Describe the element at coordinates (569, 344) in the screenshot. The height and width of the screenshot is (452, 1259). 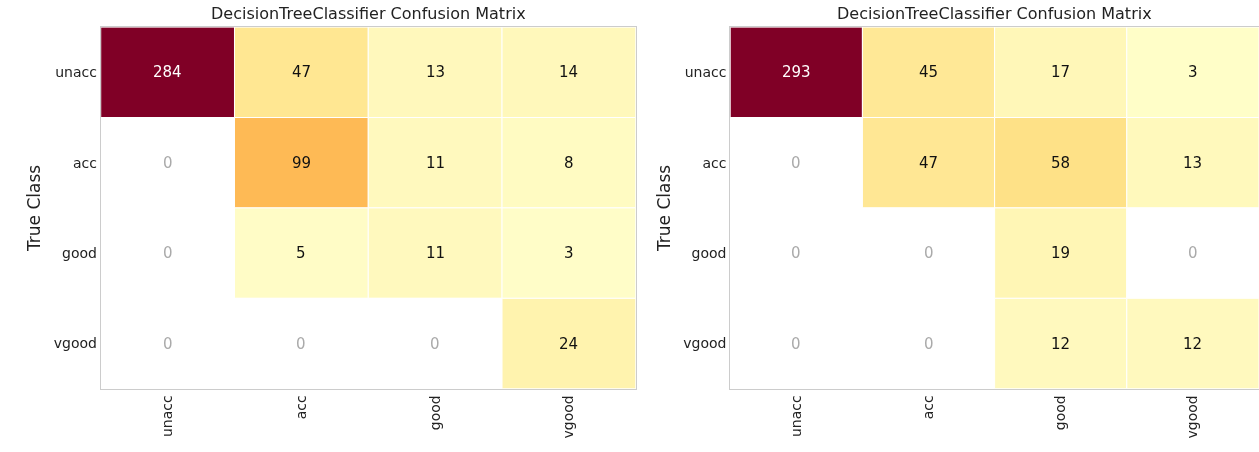
I see `data-label: 24` at that location.